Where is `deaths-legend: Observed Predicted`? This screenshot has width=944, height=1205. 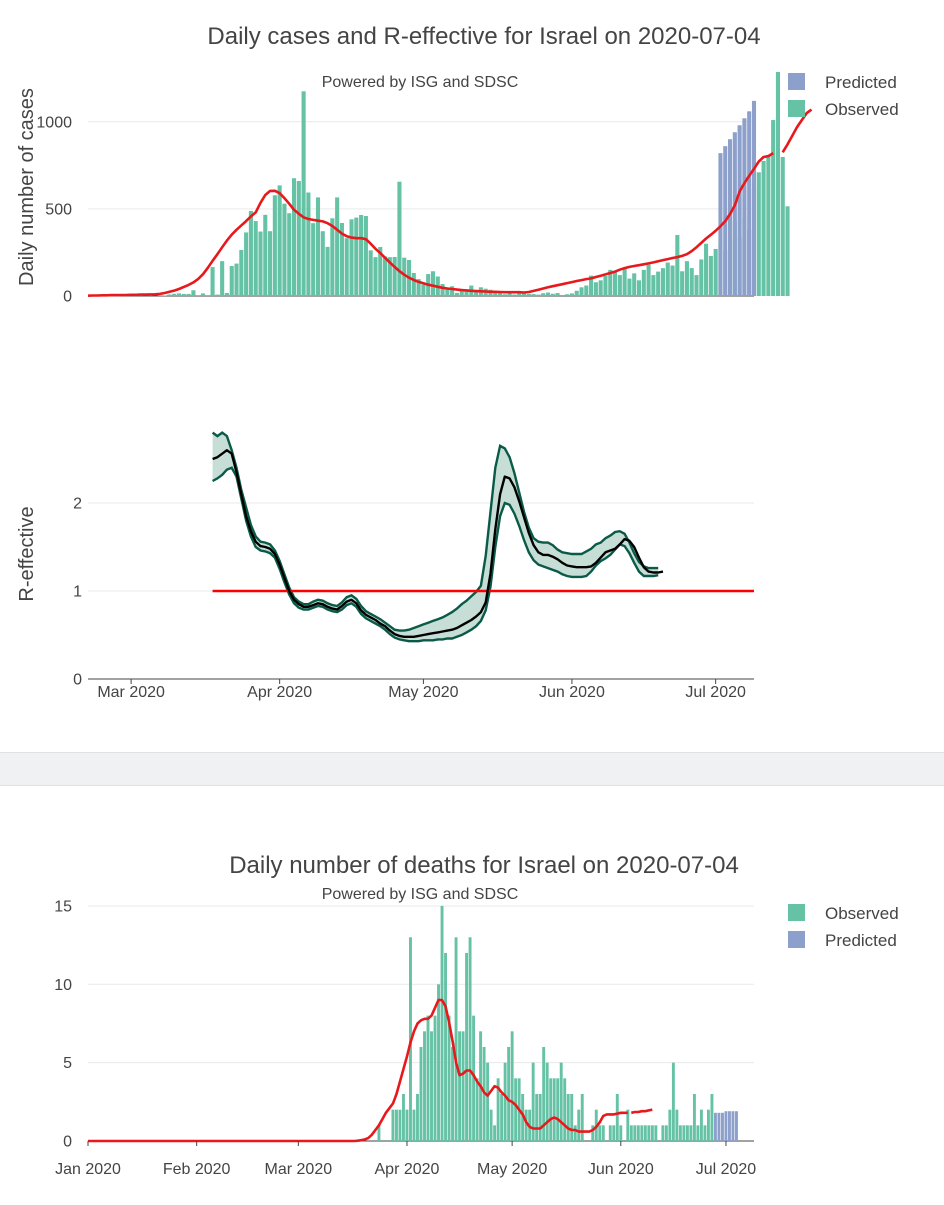 deaths-legend: Observed Predicted is located at coordinates (843, 927).